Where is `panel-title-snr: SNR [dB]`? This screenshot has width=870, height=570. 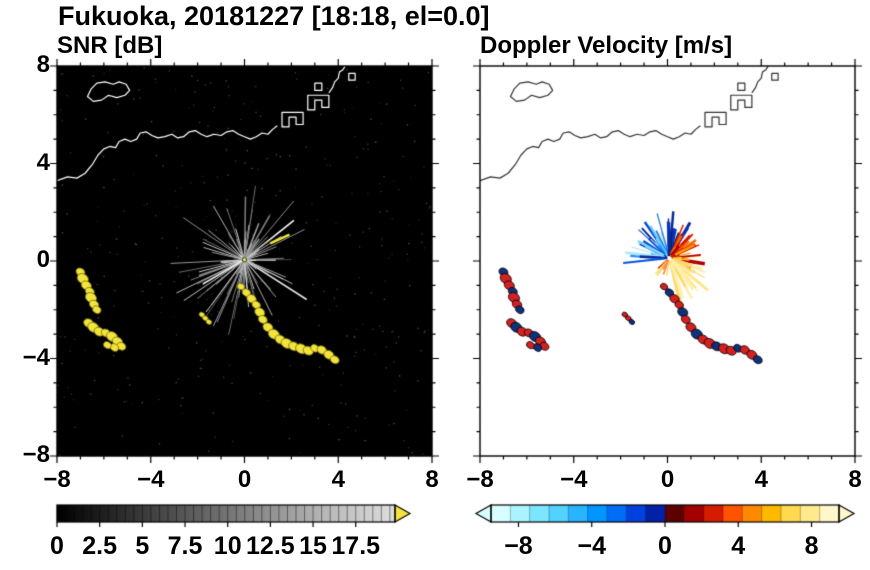
panel-title-snr: SNR [dB] is located at coordinates (110, 45).